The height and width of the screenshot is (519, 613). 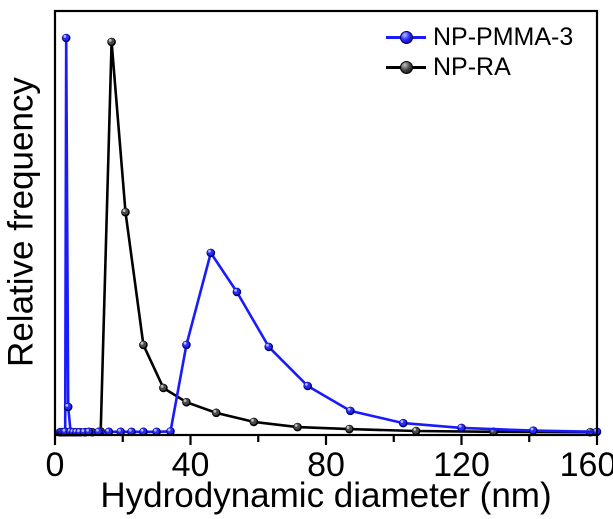 I want to click on legend-ball-black-icon, so click(x=406, y=67).